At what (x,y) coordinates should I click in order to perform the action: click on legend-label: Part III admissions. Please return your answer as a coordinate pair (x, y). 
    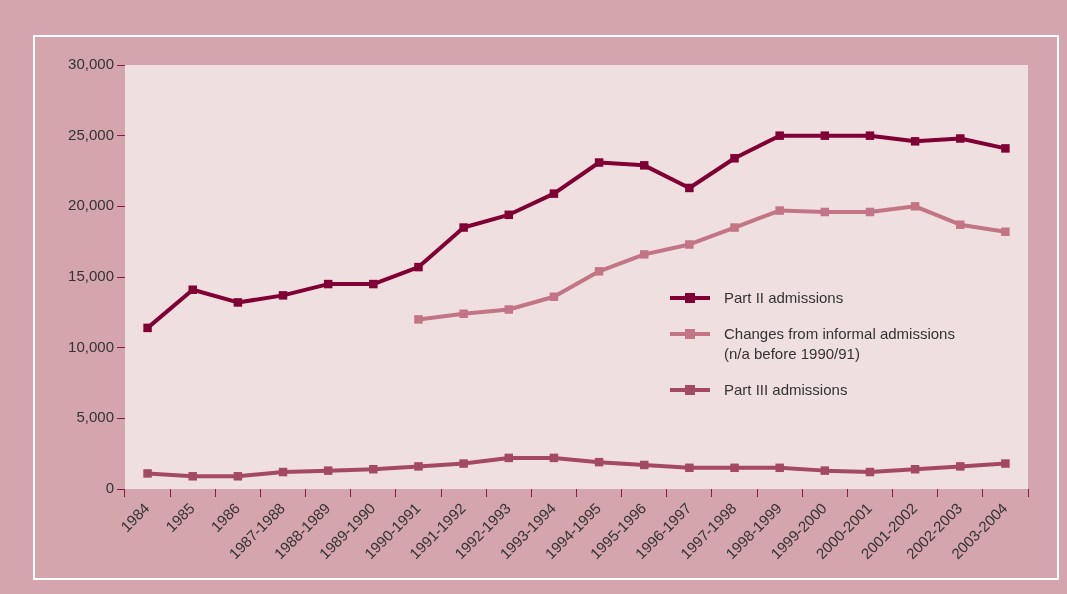
    Looking at the image, I should click on (786, 390).